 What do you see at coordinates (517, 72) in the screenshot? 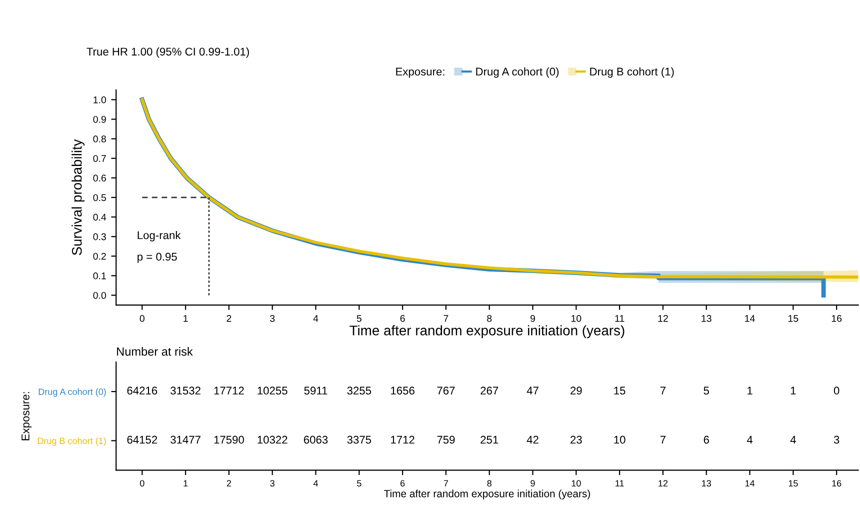
I see `legend-label: Drug A cohort (0)` at bounding box center [517, 72].